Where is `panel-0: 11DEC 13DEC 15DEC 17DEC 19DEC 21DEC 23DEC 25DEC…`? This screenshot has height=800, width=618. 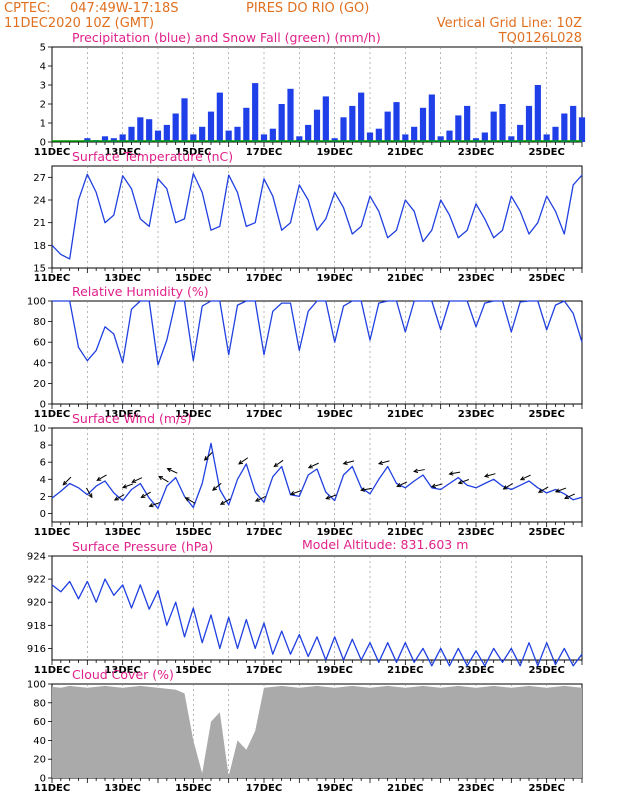 panel-0: 11DEC 13DEC 15DEC 17DEC 19DEC 21DEC 23DEC 25DEC… is located at coordinates (310, 94).